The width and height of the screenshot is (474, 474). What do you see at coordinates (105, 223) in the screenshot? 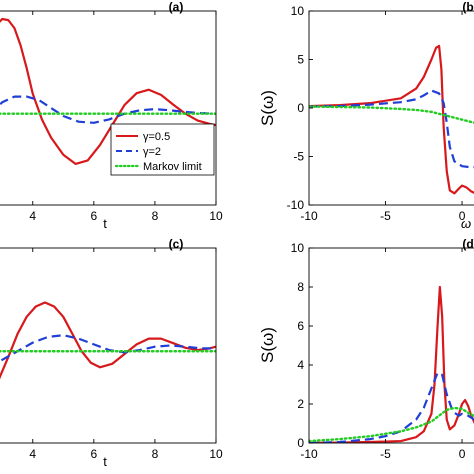
I see `panel-a-xlabel: t` at bounding box center [105, 223].